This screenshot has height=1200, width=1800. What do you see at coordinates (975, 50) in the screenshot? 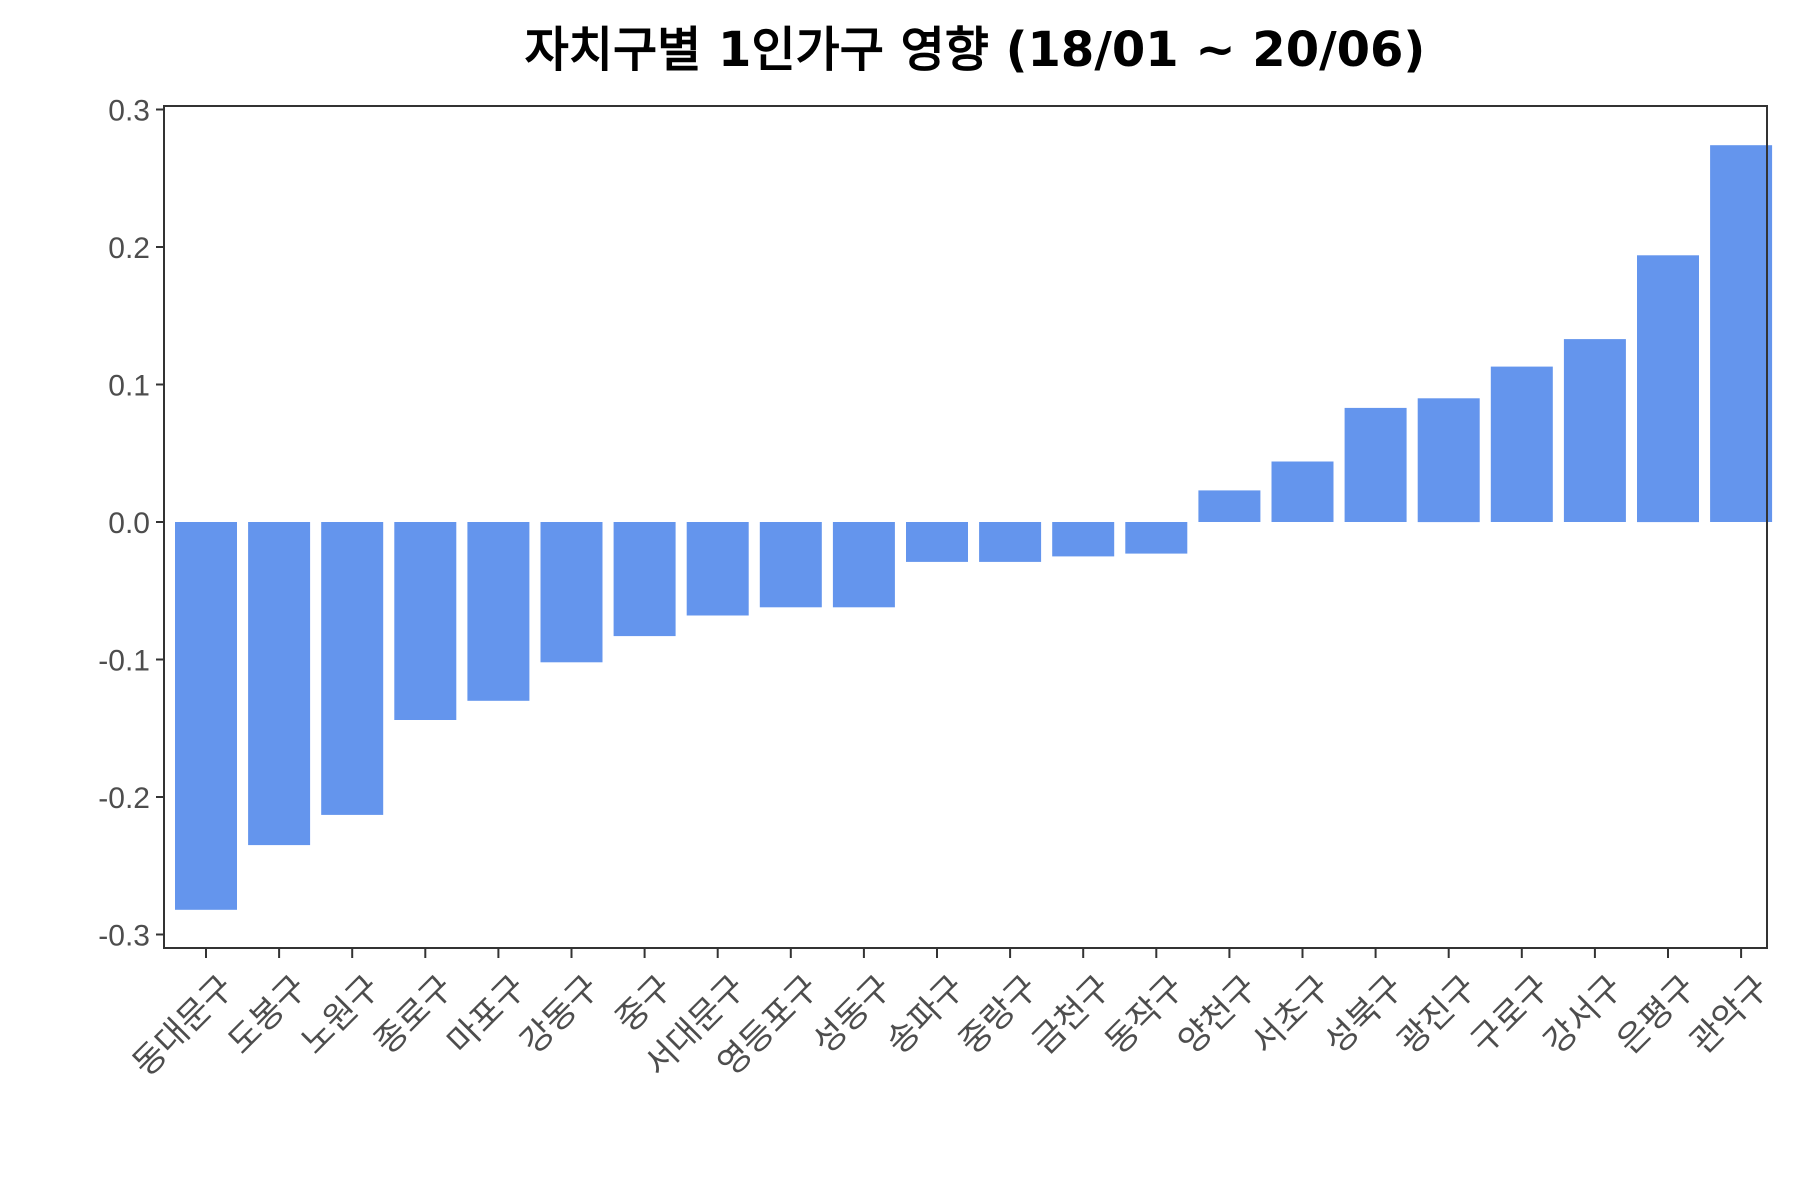
I see `chart-title: 자치구별 1인가구 영향 (18/01 ~ 20/06)` at bounding box center [975, 50].